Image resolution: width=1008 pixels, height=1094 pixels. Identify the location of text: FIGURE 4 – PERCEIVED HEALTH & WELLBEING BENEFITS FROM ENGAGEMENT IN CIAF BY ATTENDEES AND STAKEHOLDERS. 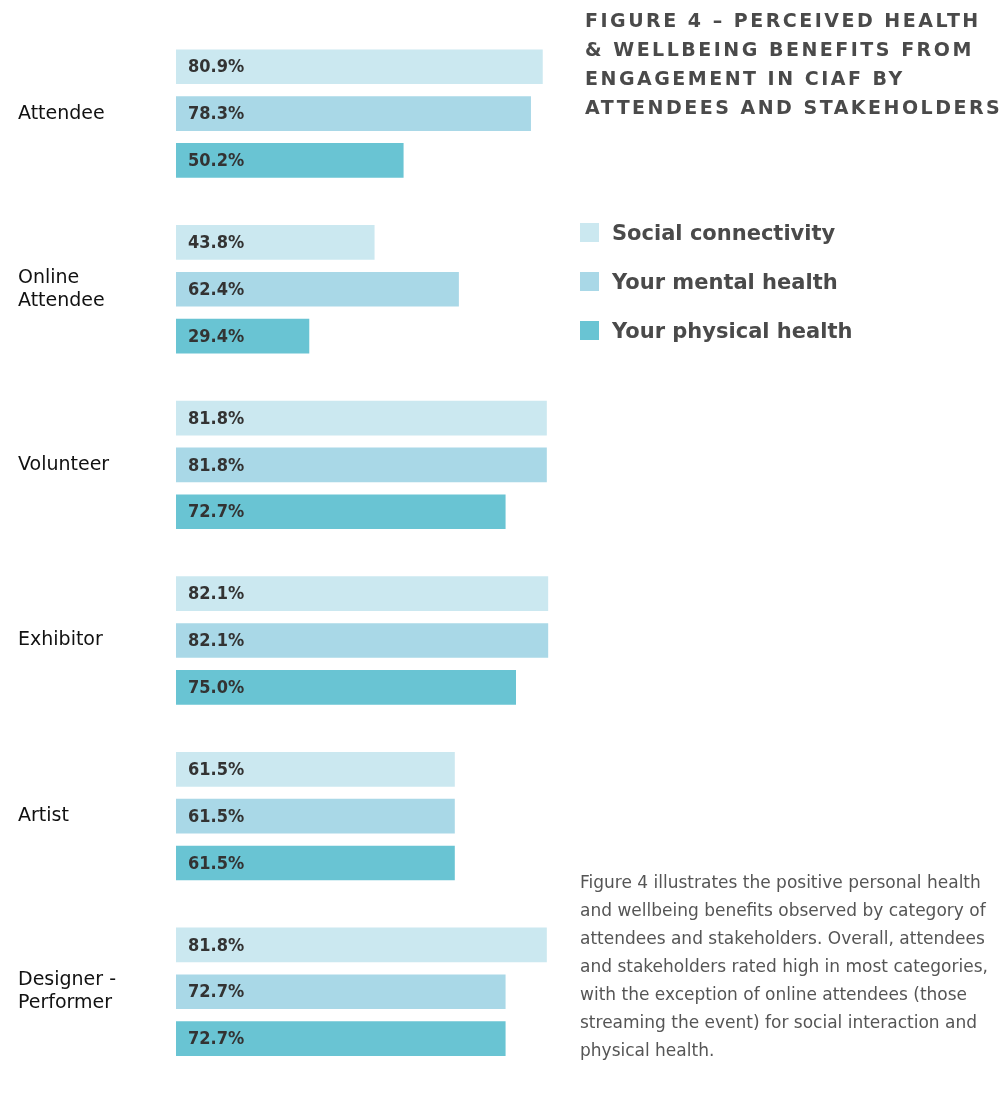
(794, 64).